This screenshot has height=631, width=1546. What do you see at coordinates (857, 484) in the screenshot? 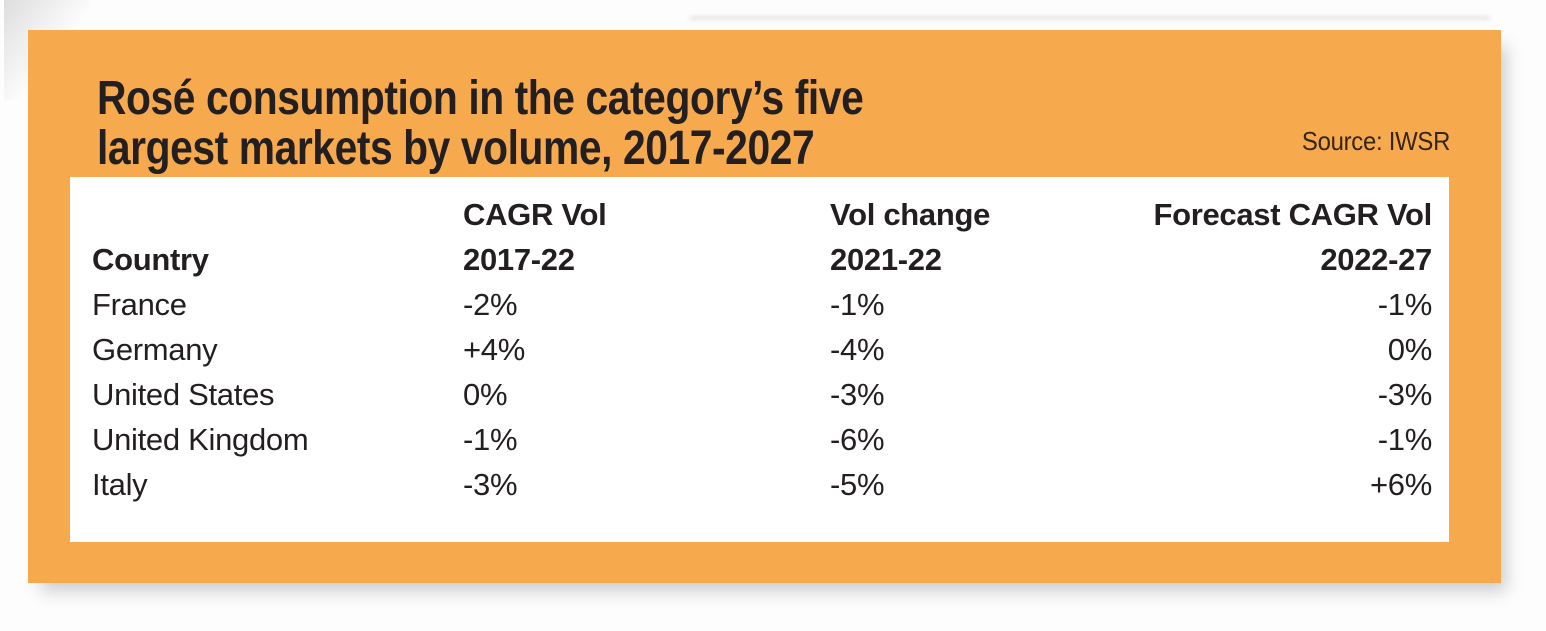
I see `cell-value: -5%` at bounding box center [857, 484].